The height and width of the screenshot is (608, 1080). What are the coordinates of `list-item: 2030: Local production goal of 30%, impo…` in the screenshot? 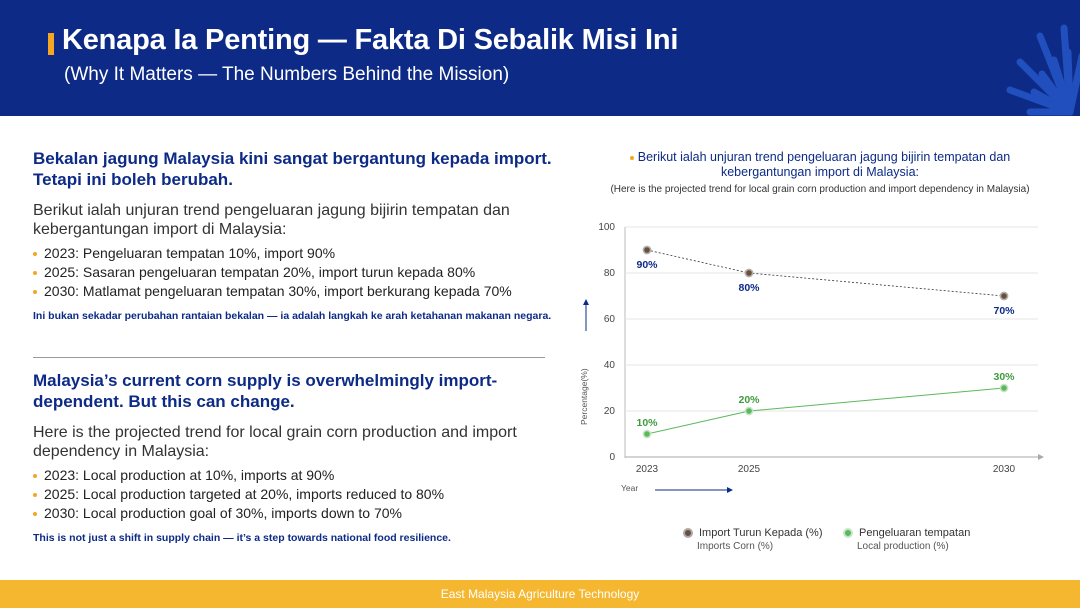 It's located at (293, 513).